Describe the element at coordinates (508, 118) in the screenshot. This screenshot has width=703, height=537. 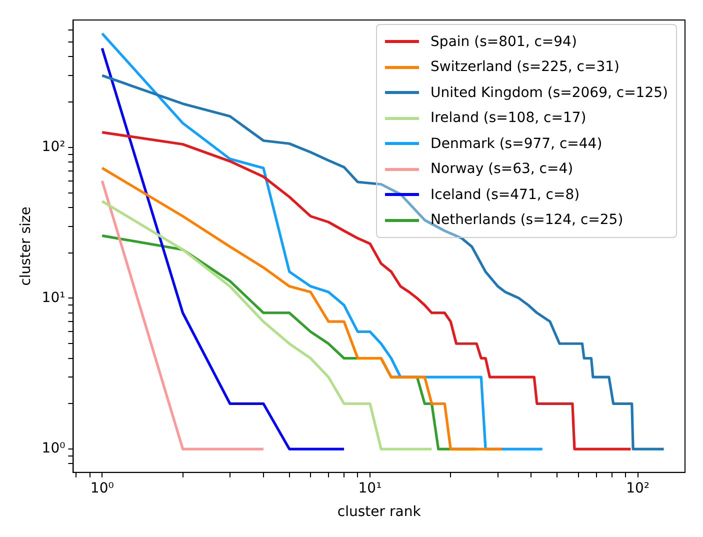
I see `legend-label: Ireland (s=108, c=17)` at that location.